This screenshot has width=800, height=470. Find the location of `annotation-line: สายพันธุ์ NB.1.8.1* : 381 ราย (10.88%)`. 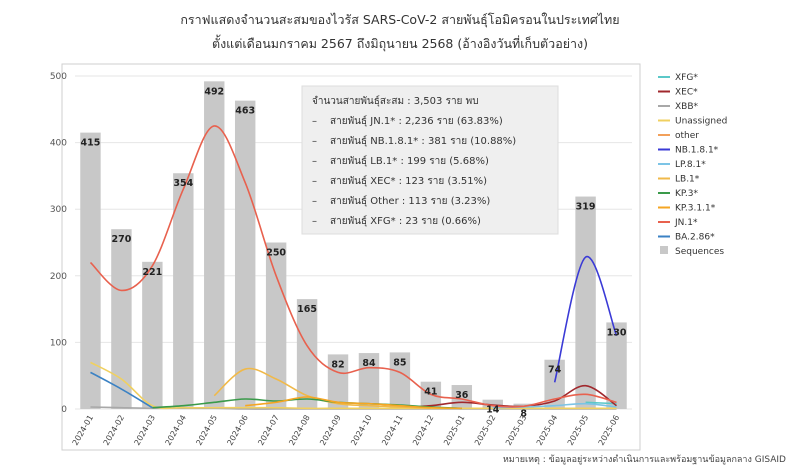

annotation-line: สายพันธุ์ NB.1.8.1* : 381 ราย (10.88%) is located at coordinates (423, 141).